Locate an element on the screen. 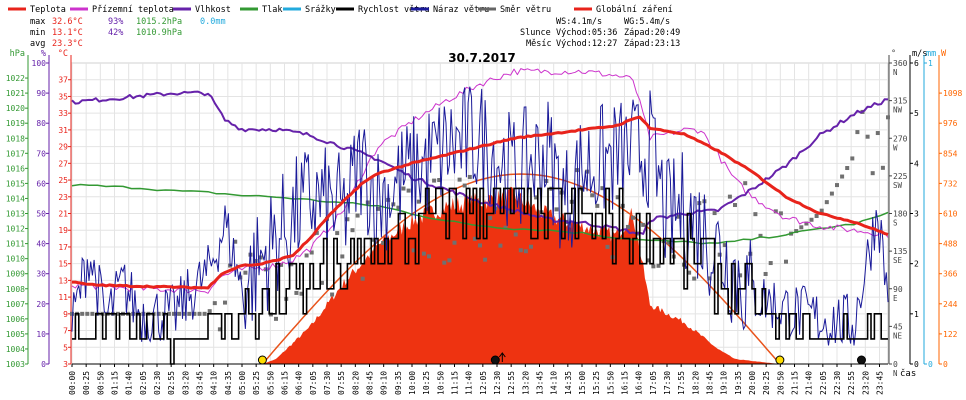 The image size is (966, 400). axis-dir-tick-label: 270 is located at coordinates (900, 138).